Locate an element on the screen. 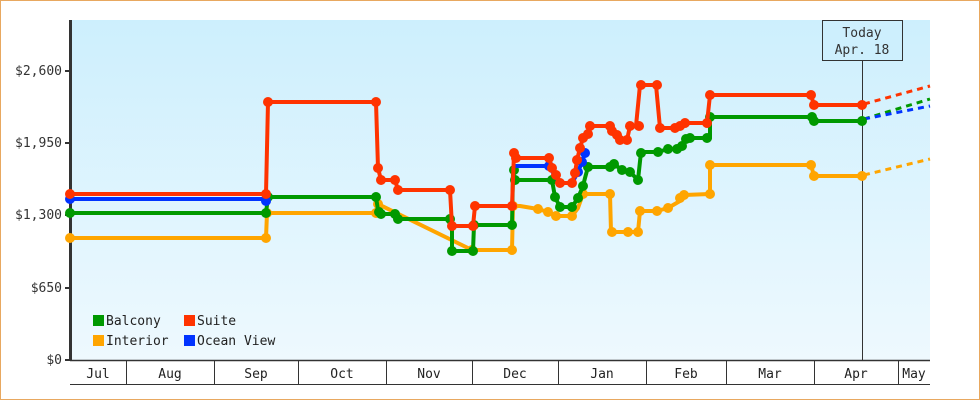  y-label-1300: $1,300 is located at coordinates (38, 215).